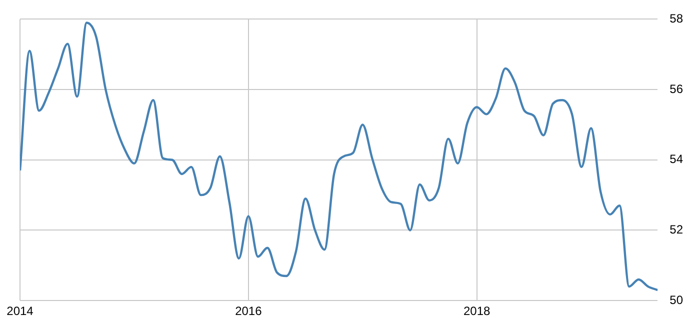 Image resolution: width=699 pixels, height=325 pixels. Describe the element at coordinates (476, 311) in the screenshot. I see `x-tick-label: 2018` at that location.